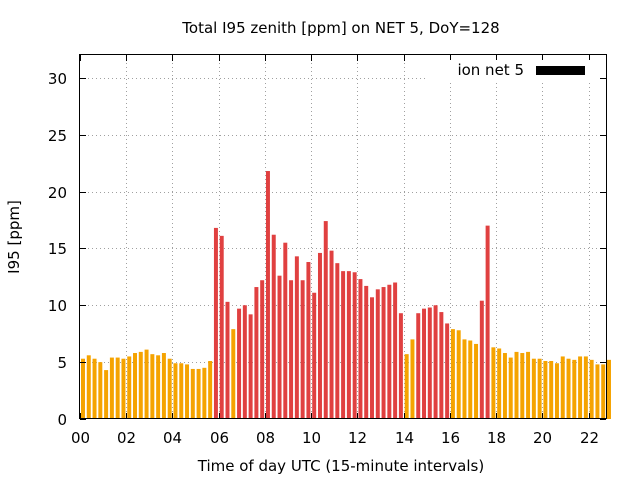 The image size is (640, 480). Describe the element at coordinates (542, 438) in the screenshot. I see `x-tick-label: 20` at that location.